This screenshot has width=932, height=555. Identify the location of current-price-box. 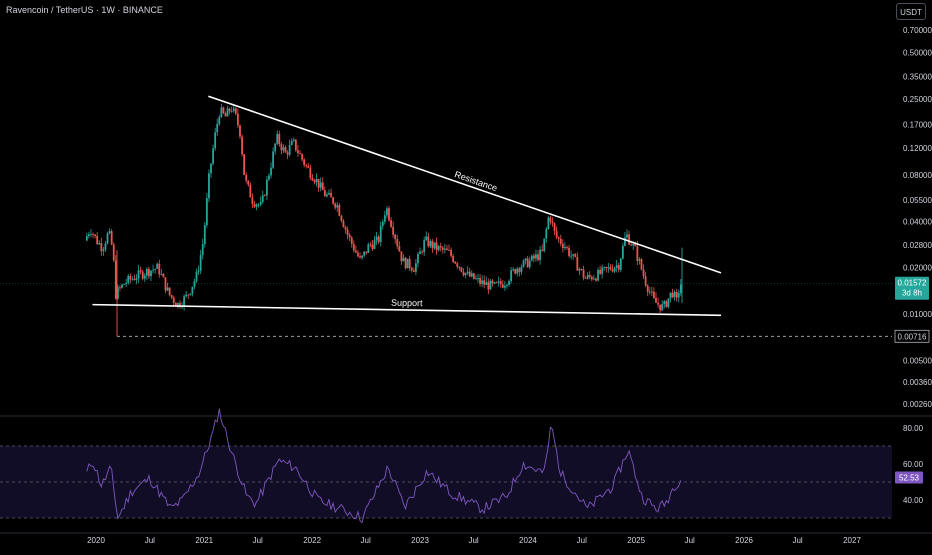
(912, 288).